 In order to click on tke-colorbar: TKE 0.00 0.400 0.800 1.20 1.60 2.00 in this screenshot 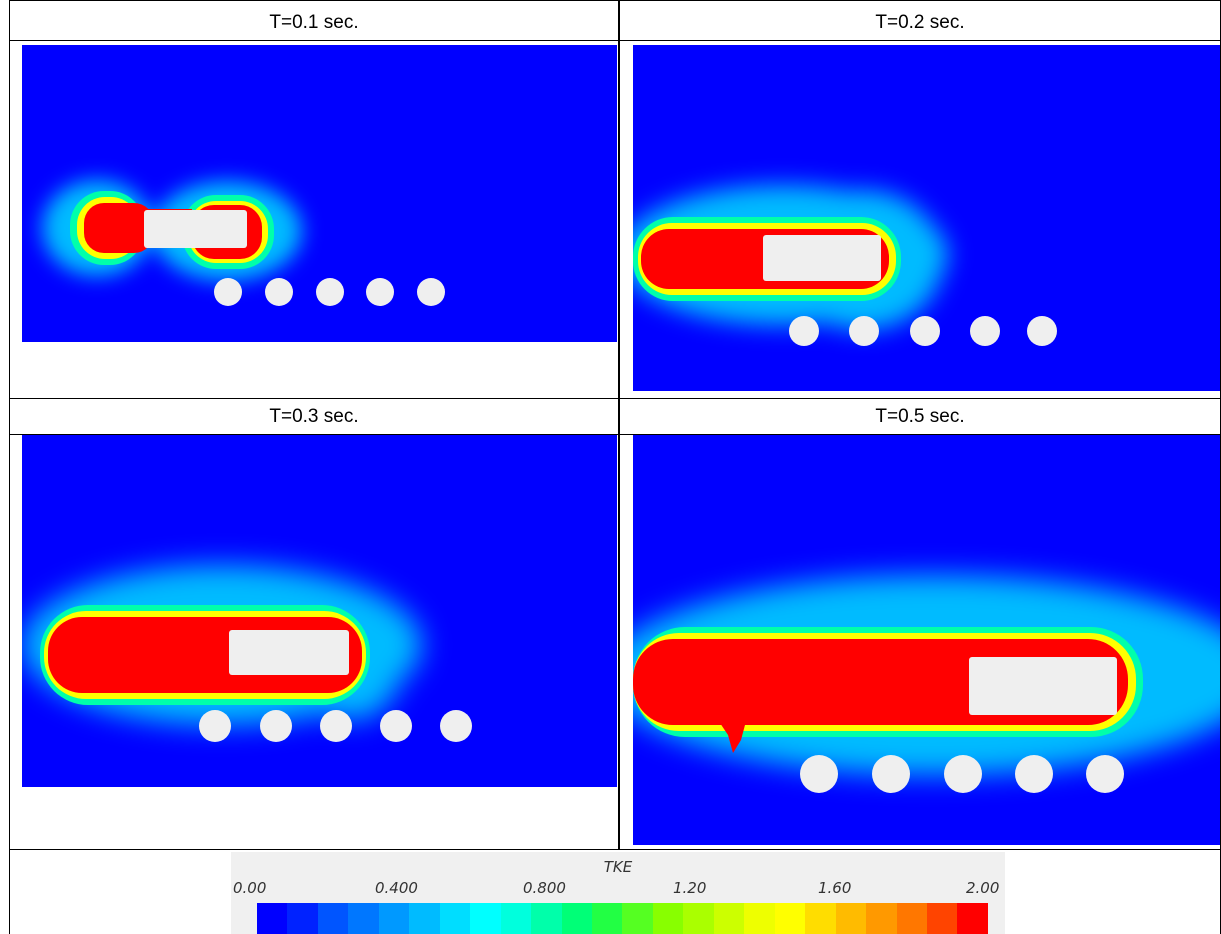, I will do `click(618, 893)`.